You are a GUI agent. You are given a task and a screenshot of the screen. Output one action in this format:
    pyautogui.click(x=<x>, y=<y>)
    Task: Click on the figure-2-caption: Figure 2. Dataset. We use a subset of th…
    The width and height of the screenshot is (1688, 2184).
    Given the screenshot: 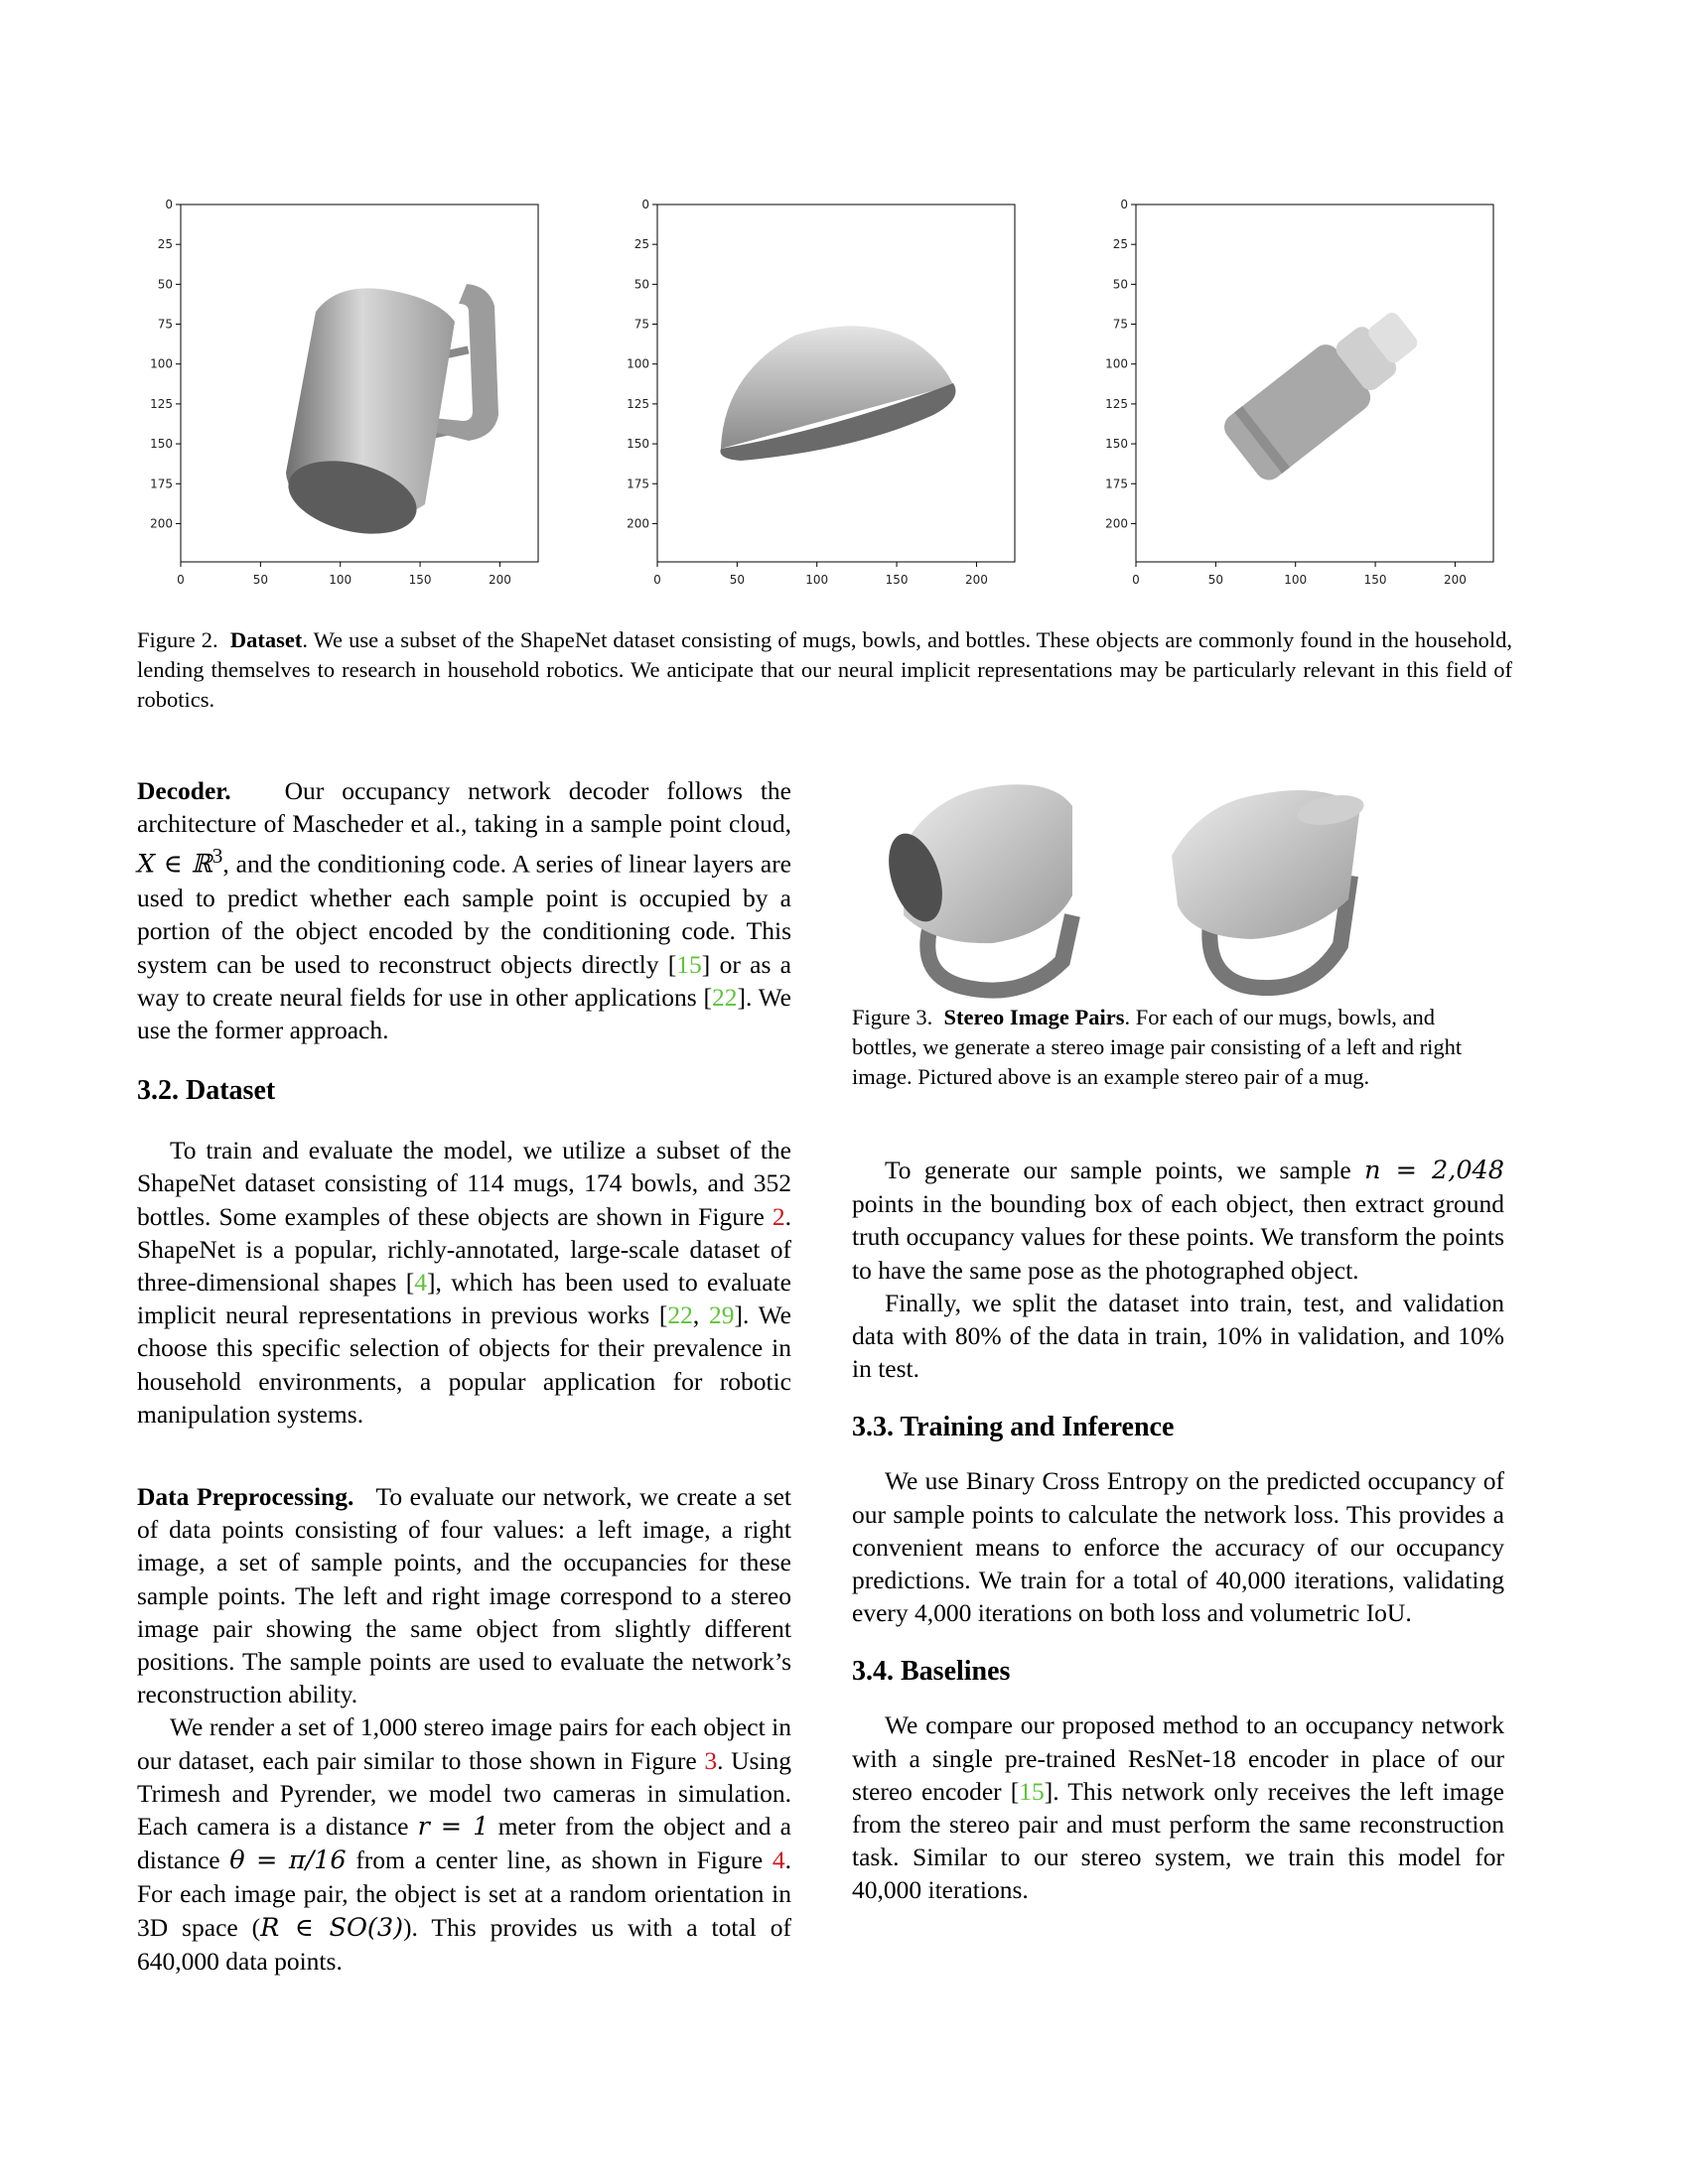 What is the action you would take?
    pyautogui.click(x=825, y=669)
    